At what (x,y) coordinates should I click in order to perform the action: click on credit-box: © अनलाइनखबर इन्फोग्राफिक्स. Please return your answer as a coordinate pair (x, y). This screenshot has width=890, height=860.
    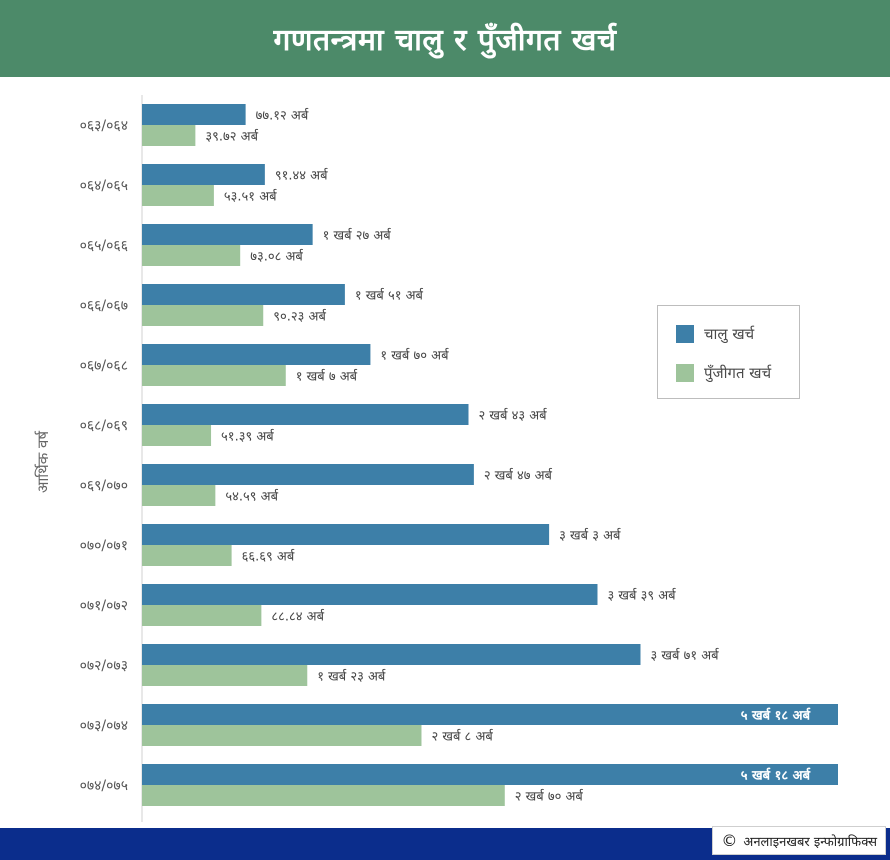
    Looking at the image, I should click on (799, 840).